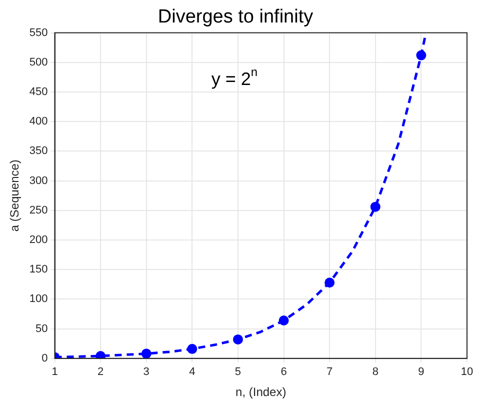 This screenshot has width=481, height=406. What do you see at coordinates (38, 299) in the screenshot?
I see `y-tick-label: 100` at bounding box center [38, 299].